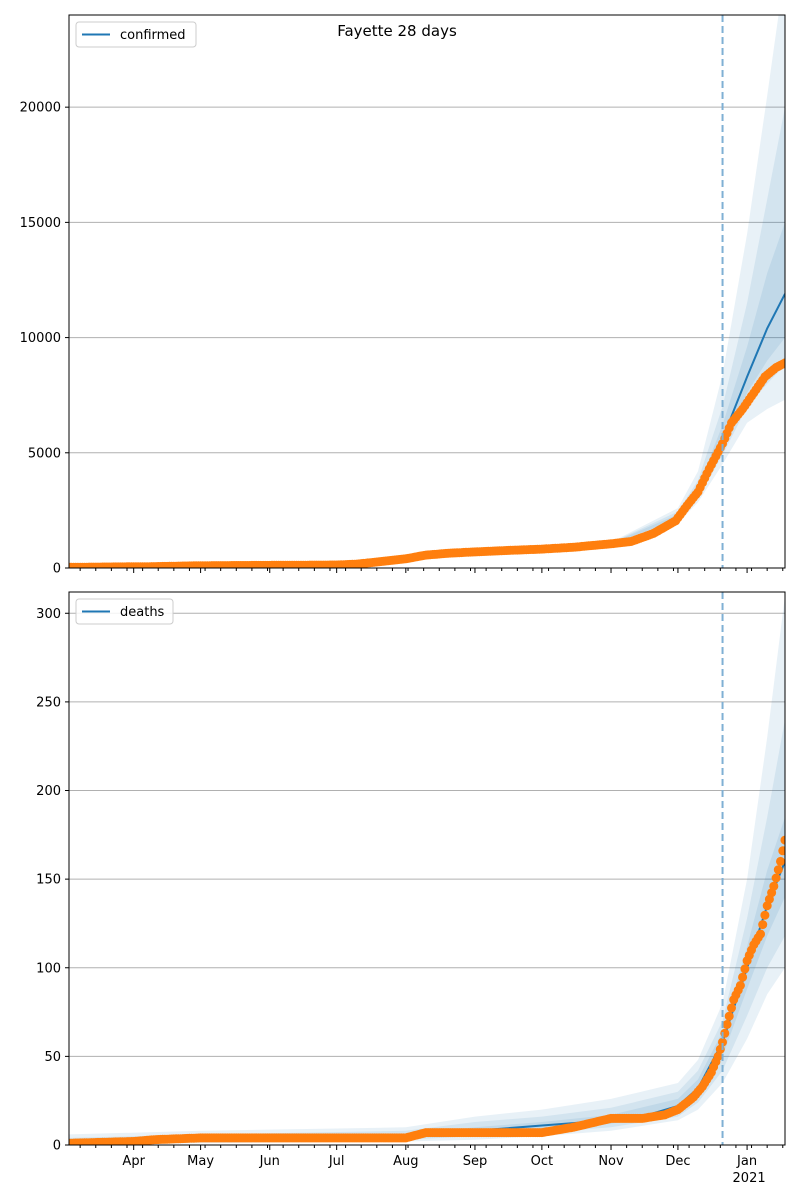  What do you see at coordinates (475, 1161) in the screenshot?
I see `x-tick-label: Sep` at bounding box center [475, 1161].